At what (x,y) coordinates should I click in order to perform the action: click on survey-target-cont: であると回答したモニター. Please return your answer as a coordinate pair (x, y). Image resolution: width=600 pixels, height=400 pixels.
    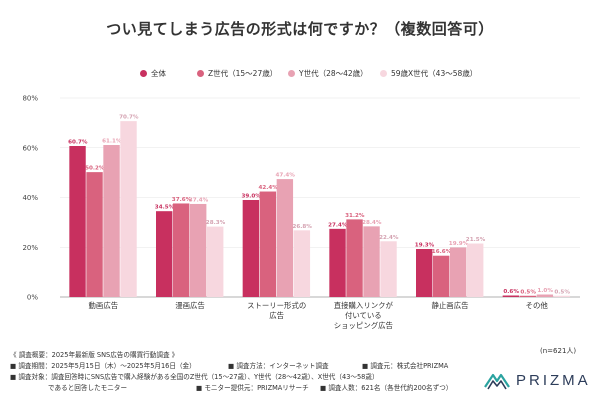
    Looking at the image, I should click on (88, 388).